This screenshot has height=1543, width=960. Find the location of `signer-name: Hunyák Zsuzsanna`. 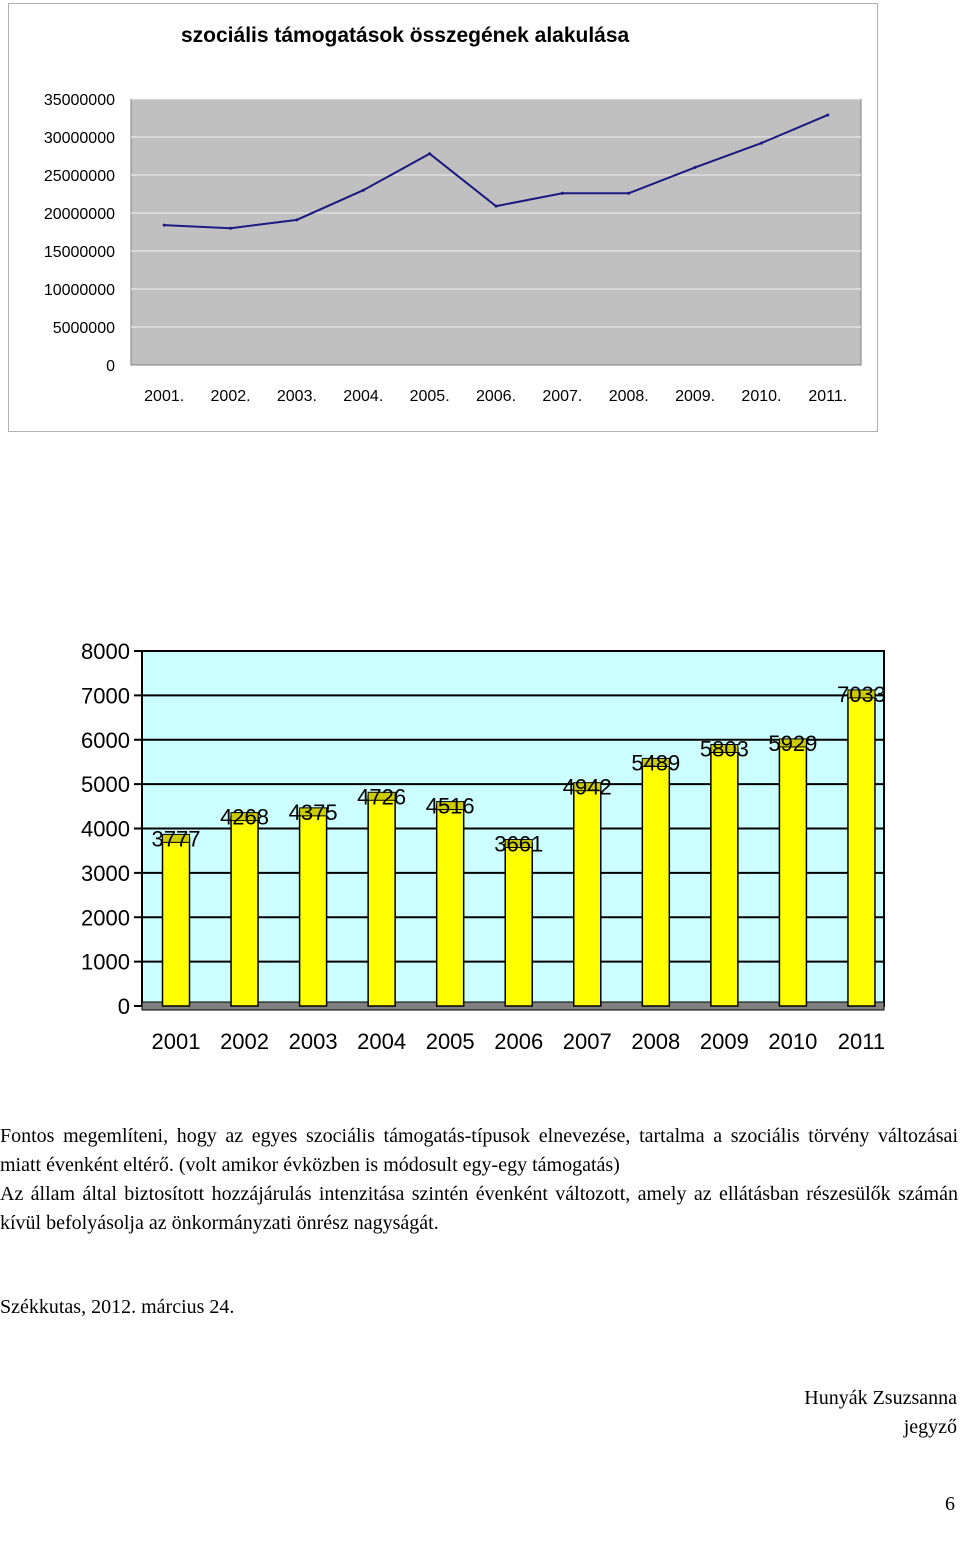

signer-name: Hunyák Zsuzsanna is located at coordinates (880, 1398).